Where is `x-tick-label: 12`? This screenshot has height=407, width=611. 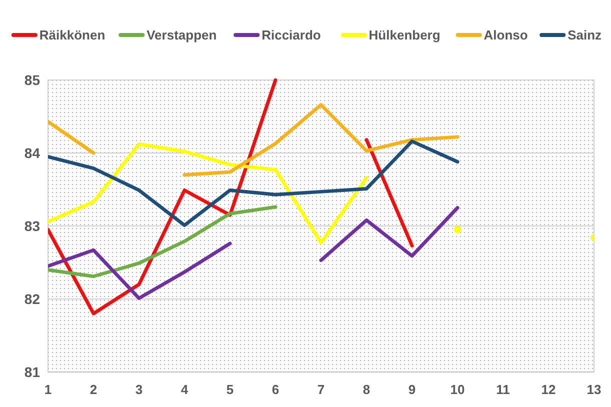 x-tick-label: 12 is located at coordinates (548, 389).